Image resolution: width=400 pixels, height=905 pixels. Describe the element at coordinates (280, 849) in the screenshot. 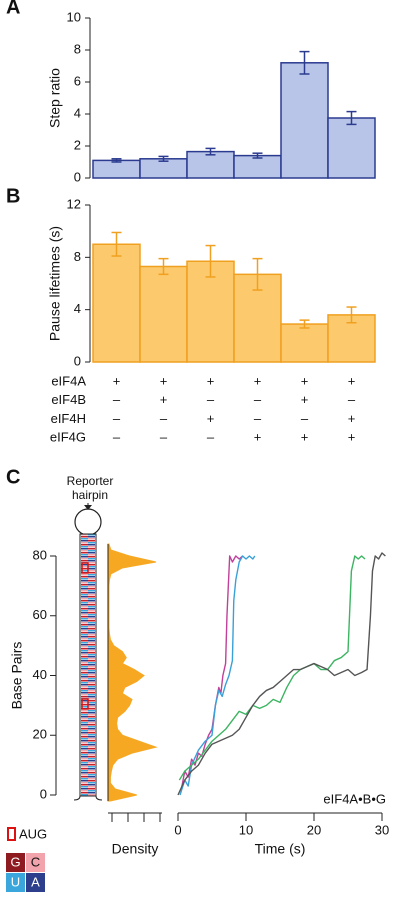

I see `x-axis-label: Time (s)` at that location.